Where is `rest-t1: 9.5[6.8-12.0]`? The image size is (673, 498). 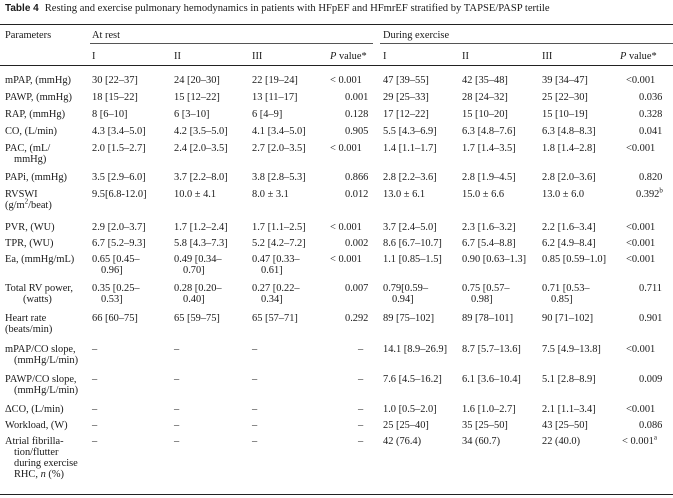
rest-t1: 9.5[6.8-12.0] is located at coordinates (119, 194).